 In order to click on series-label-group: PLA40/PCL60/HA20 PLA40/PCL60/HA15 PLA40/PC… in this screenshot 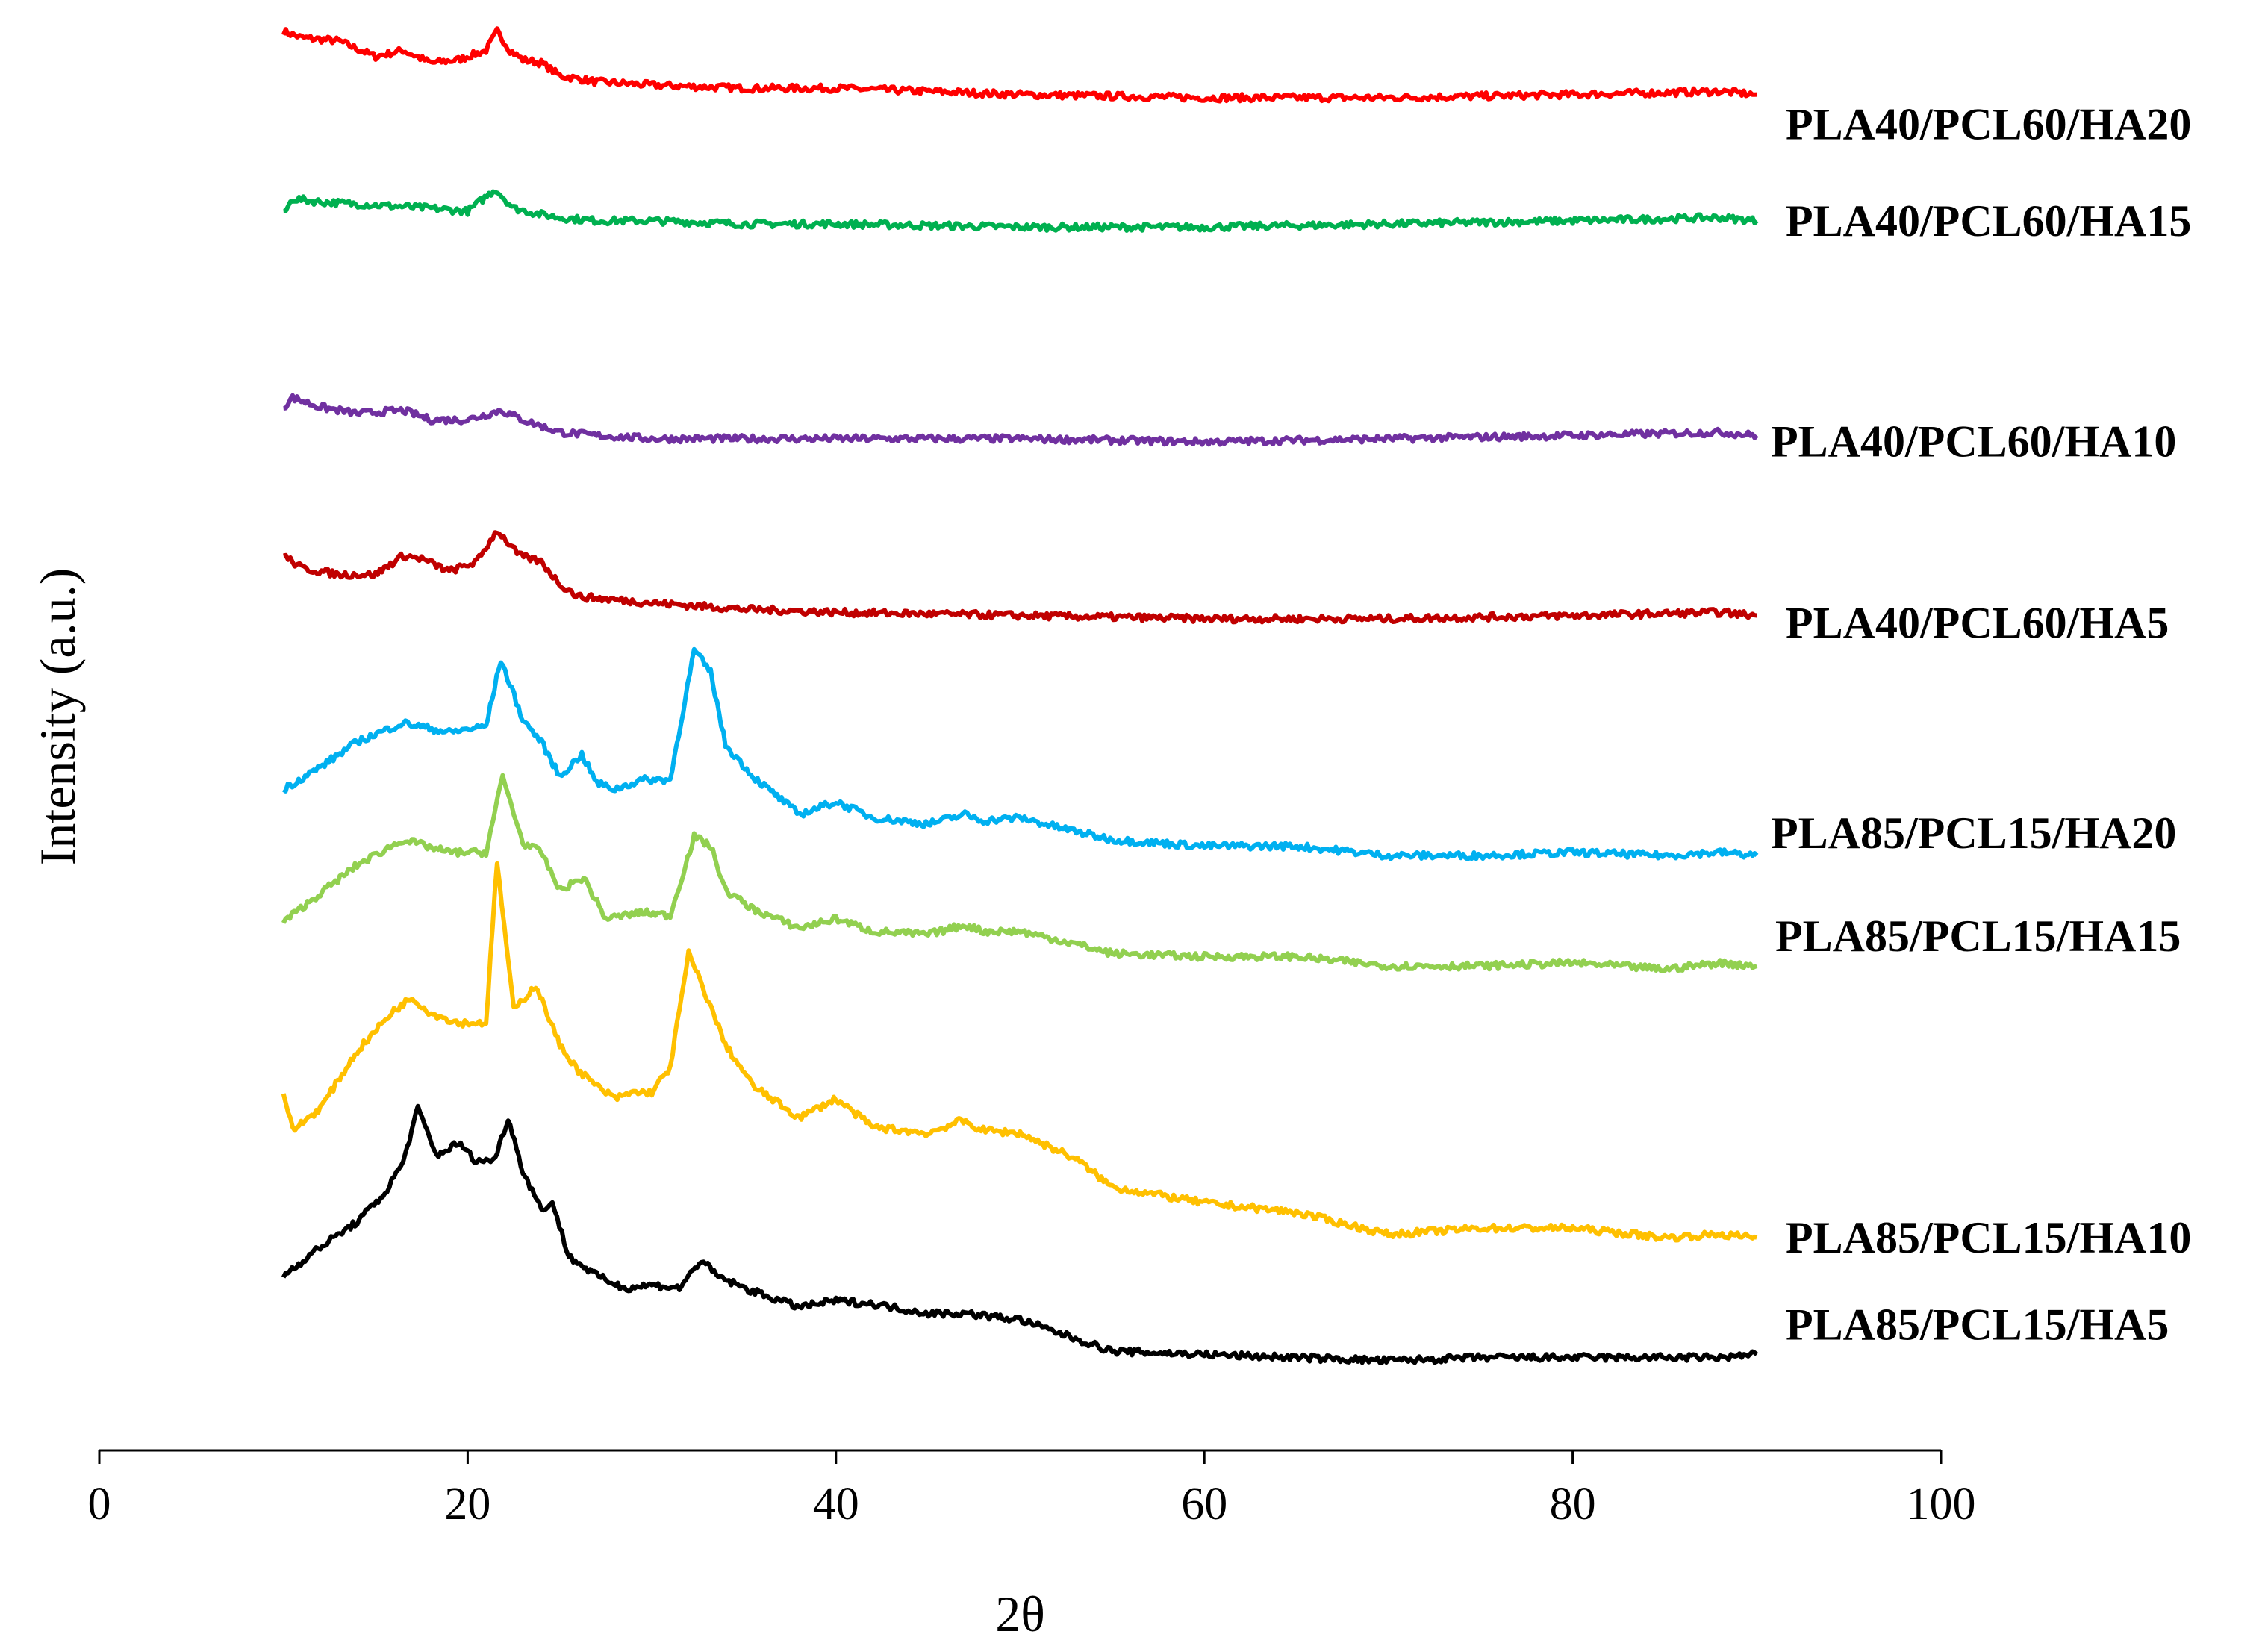, I will do `click(1981, 725)`.